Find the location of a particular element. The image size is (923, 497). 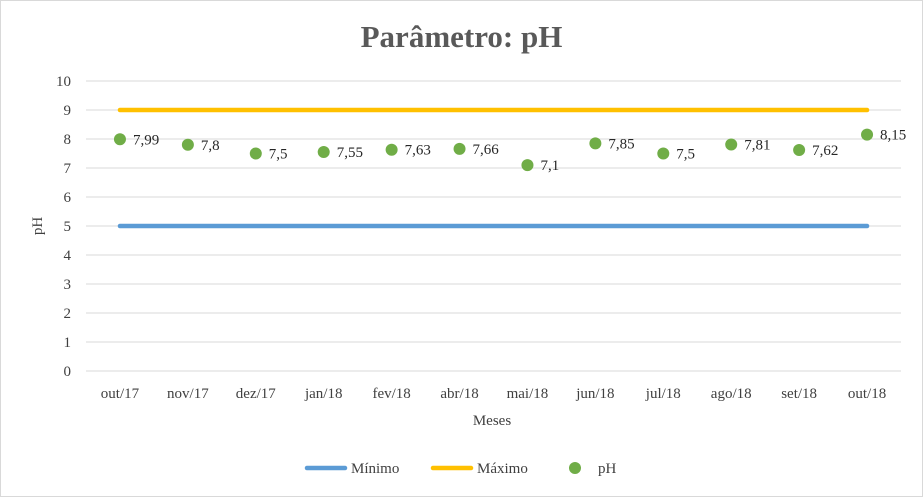

ph-data-label: 7,8 is located at coordinates (210, 146).